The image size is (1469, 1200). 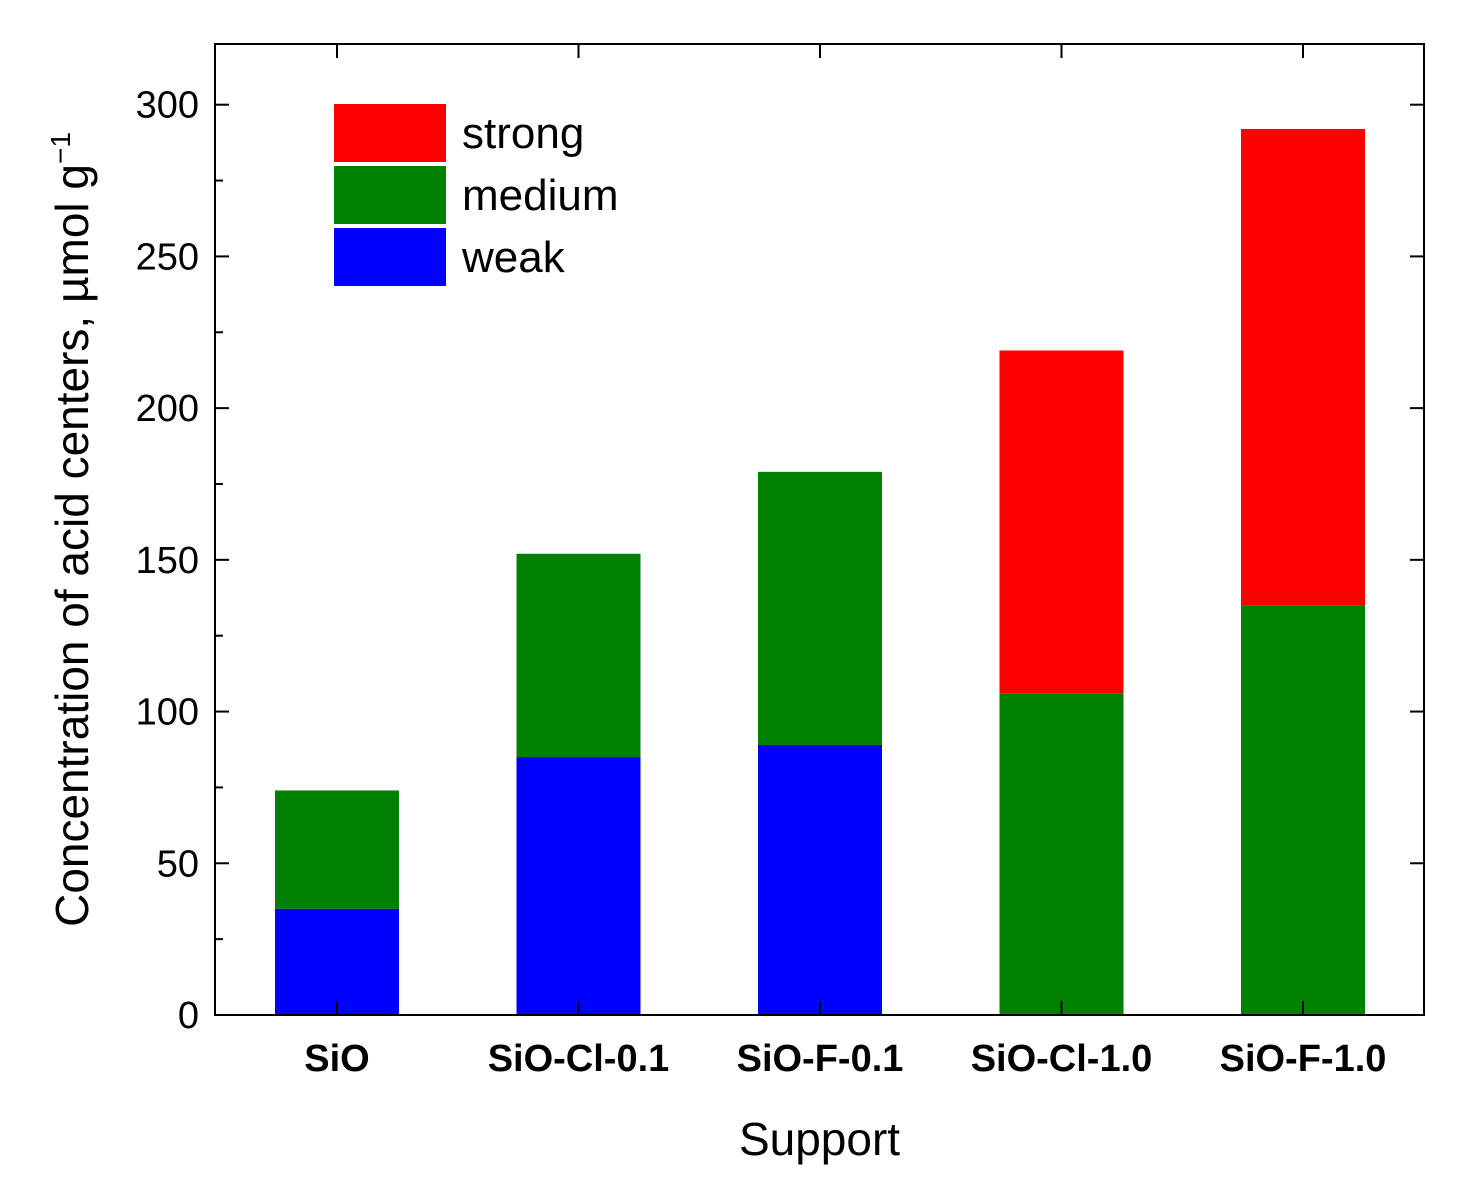 I want to click on y-axis-title: Concentration of acid centers, µmol g−1, so click(x=71, y=529).